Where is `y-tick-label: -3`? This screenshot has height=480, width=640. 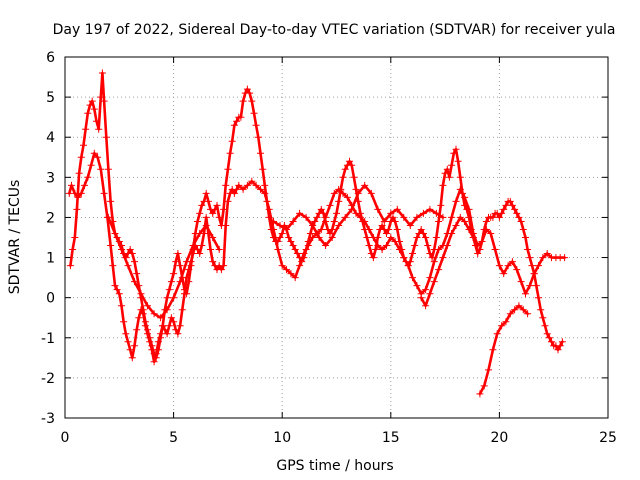
y-tick-label: -3 is located at coordinates (48, 419).